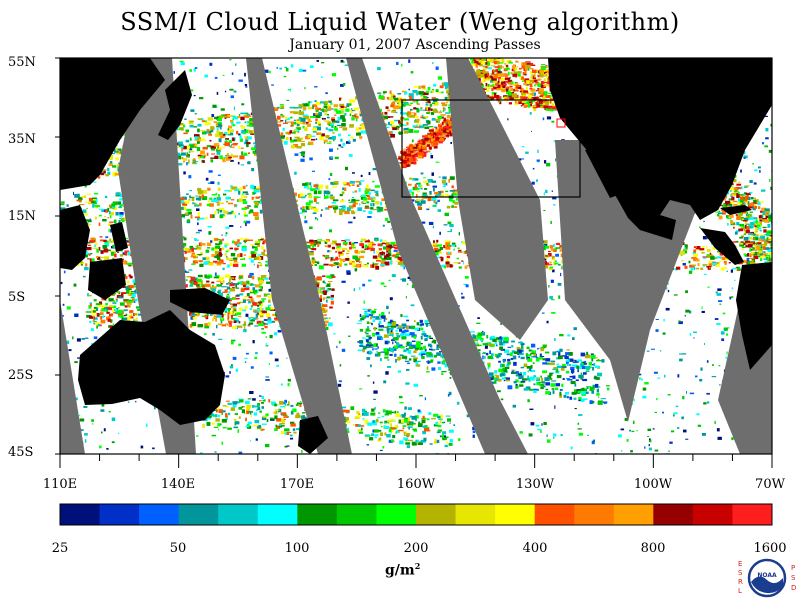 This screenshot has height=600, width=800. What do you see at coordinates (770, 484) in the screenshot?
I see `lon-label: 70W` at bounding box center [770, 484].